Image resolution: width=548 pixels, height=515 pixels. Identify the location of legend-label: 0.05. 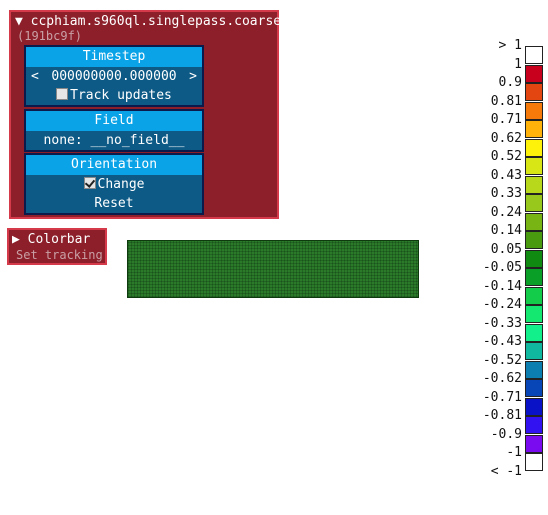
(506, 249).